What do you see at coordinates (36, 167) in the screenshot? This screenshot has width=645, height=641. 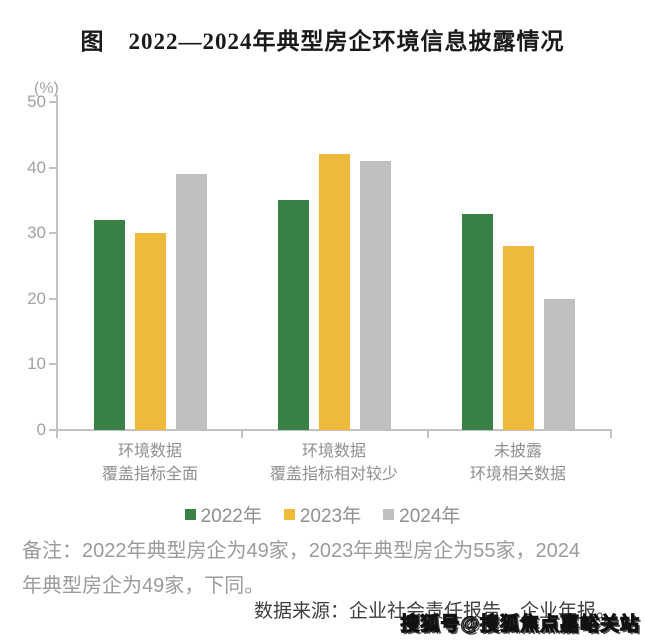 I see `y-tick-label: 40` at bounding box center [36, 167].